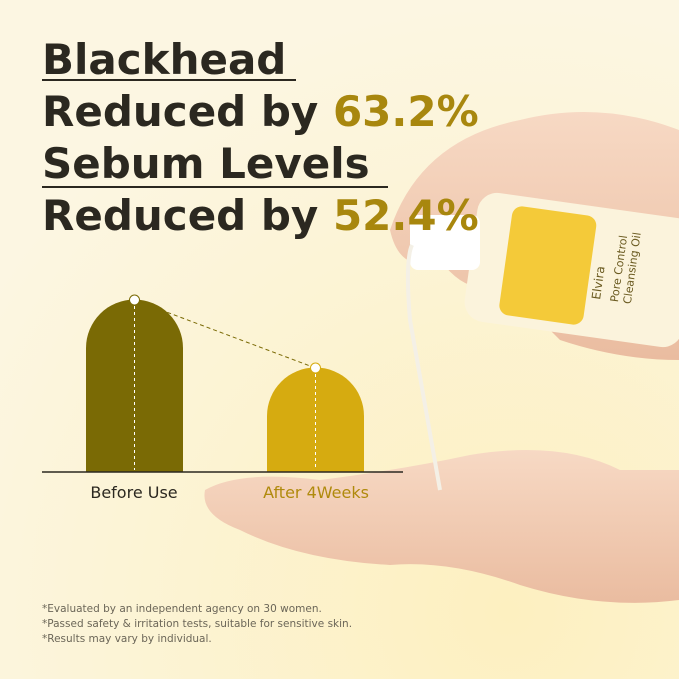  Describe the element at coordinates (133, 492) in the screenshot. I see `label: Before Use` at that location.